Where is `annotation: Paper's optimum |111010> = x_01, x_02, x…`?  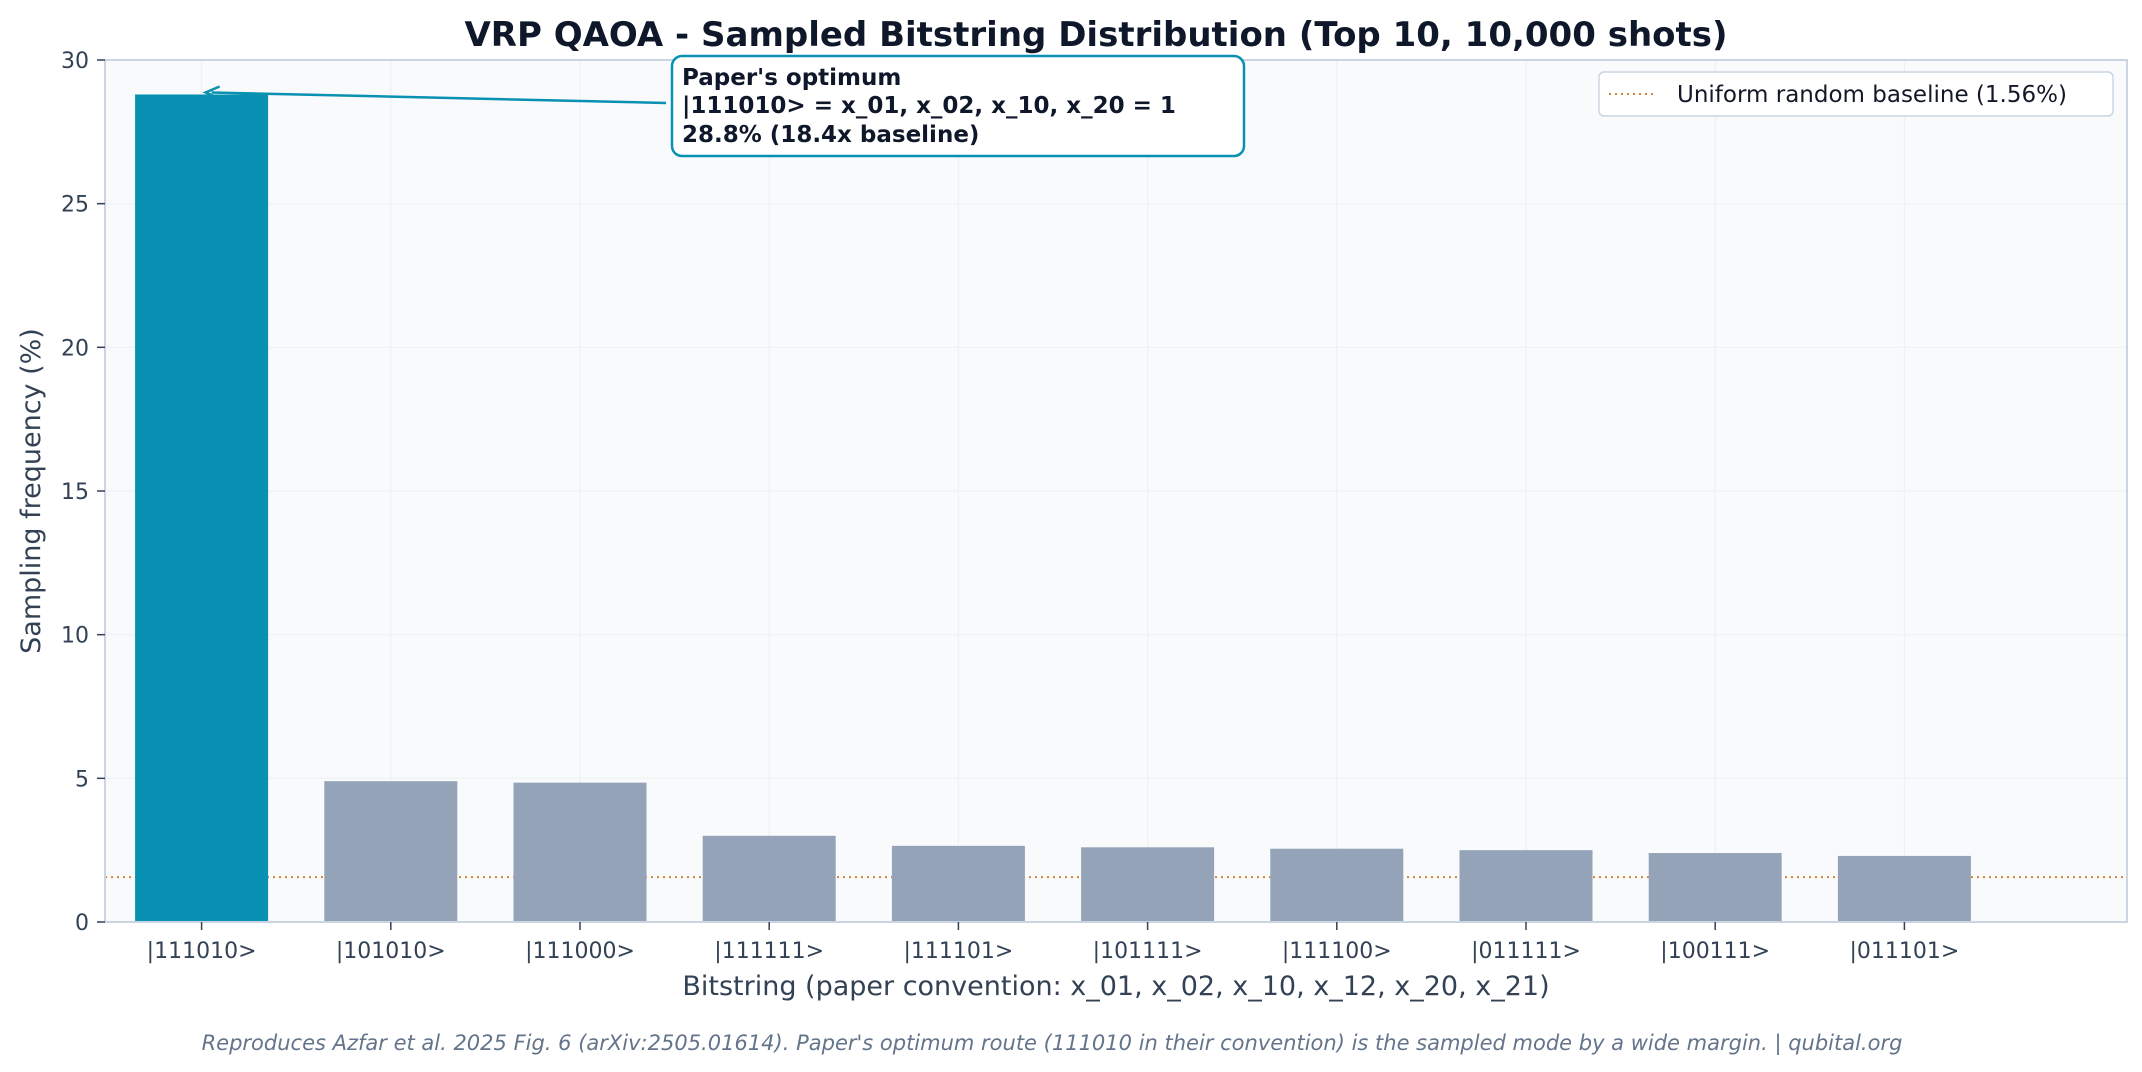 annotation: Paper's optimum |111010> = x_01, x_02, x… is located at coordinates (724, 106).